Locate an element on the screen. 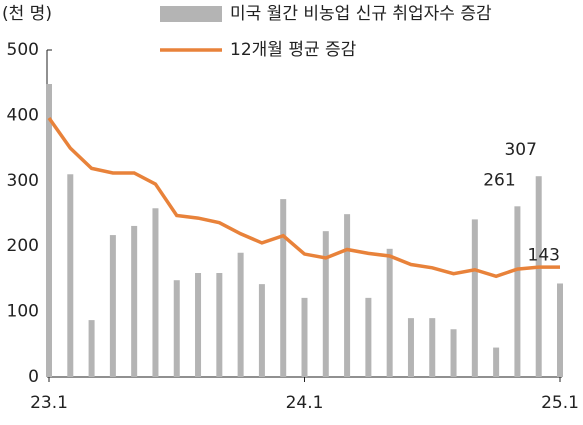 The height and width of the screenshot is (425, 583). y-tick-label: 0 is located at coordinates (33, 377).